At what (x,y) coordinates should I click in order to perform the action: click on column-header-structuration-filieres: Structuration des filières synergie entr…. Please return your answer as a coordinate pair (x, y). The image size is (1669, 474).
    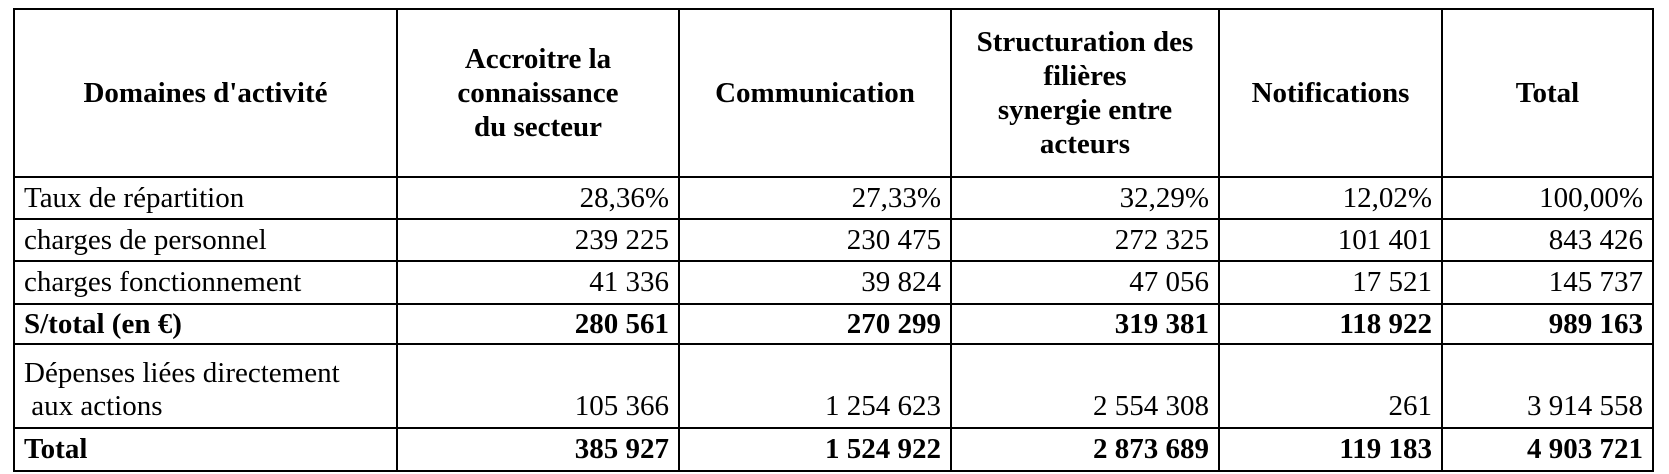
    Looking at the image, I should click on (1085, 93).